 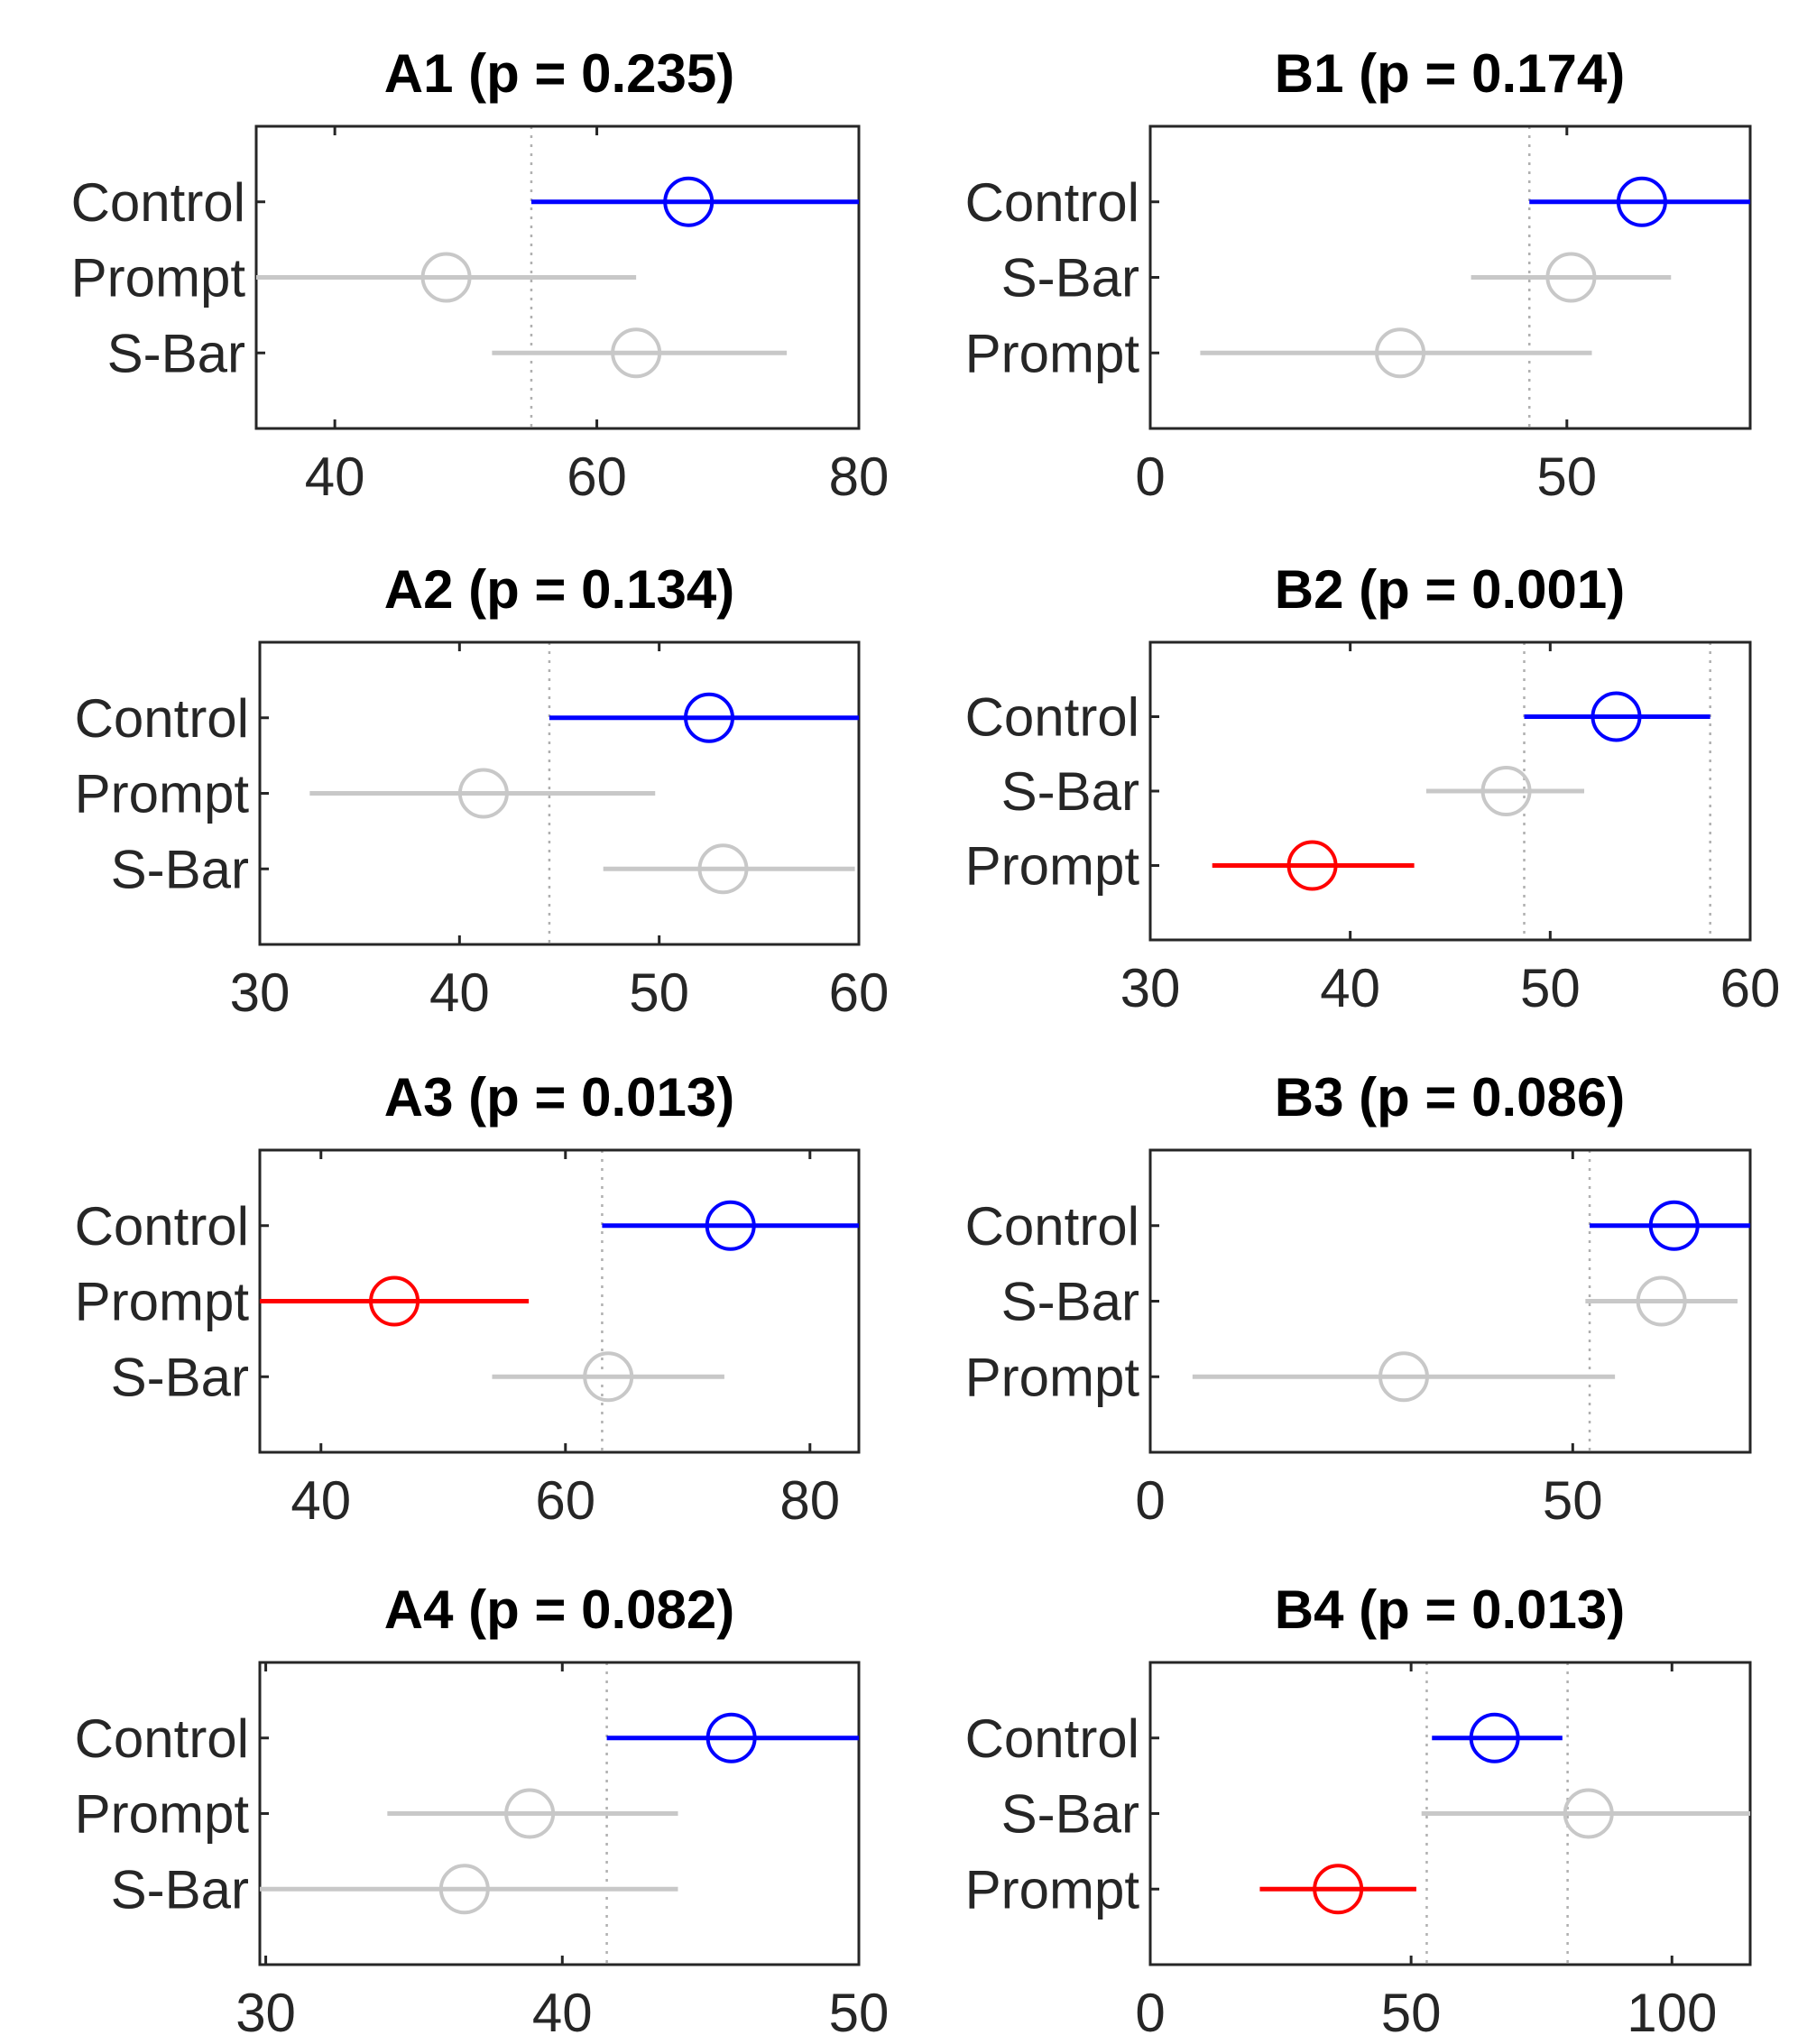 I want to click on panel-title: A2 (p = 0.134), so click(x=559, y=589).